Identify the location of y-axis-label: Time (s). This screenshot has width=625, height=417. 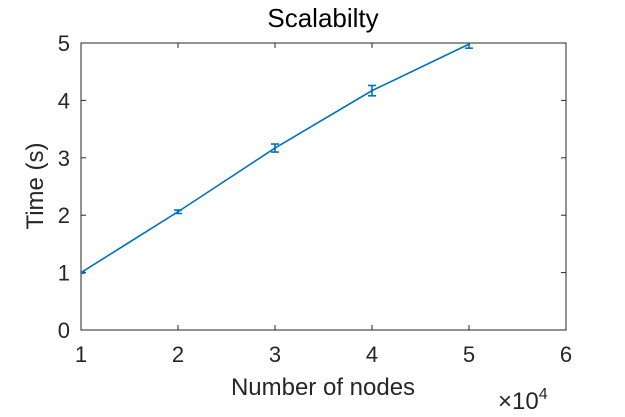
(35, 185).